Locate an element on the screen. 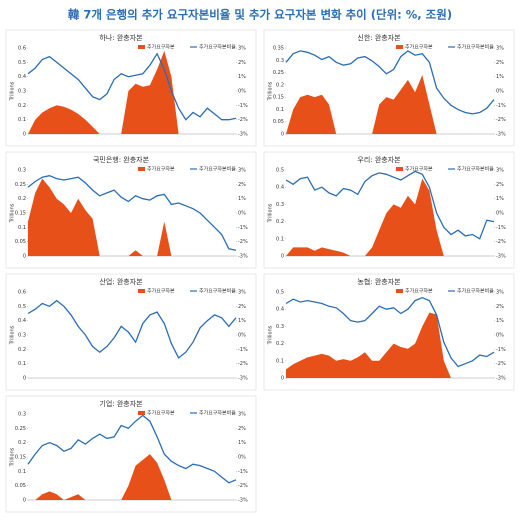 This screenshot has height=525, width=520. chart-title: 하나: 완충자본 is located at coordinates (121, 37).